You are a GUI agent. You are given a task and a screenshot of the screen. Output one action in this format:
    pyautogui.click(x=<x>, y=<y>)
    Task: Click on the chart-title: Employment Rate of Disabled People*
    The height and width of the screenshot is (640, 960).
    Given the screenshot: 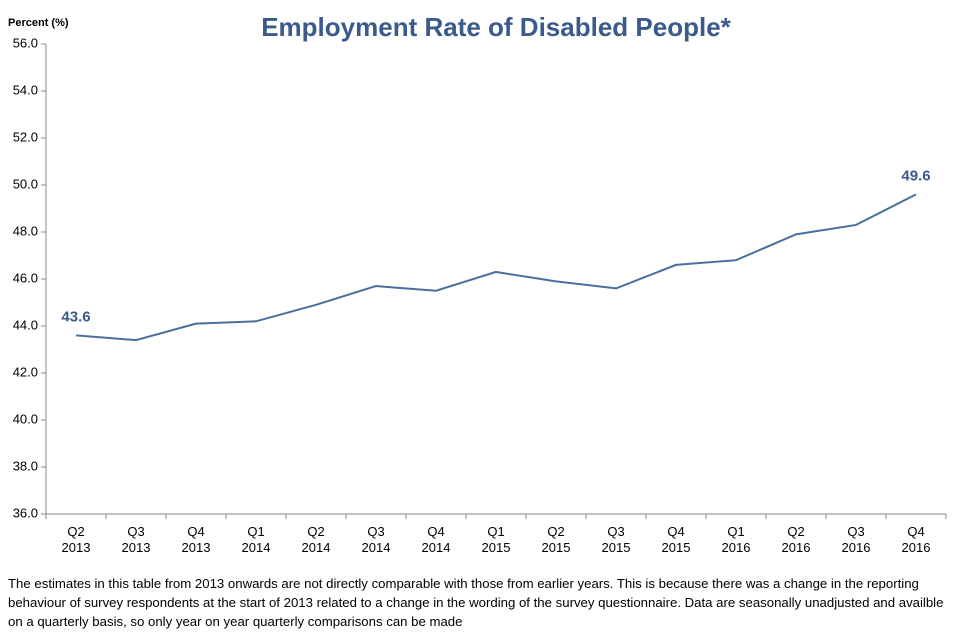 What is the action you would take?
    pyautogui.click(x=496, y=27)
    